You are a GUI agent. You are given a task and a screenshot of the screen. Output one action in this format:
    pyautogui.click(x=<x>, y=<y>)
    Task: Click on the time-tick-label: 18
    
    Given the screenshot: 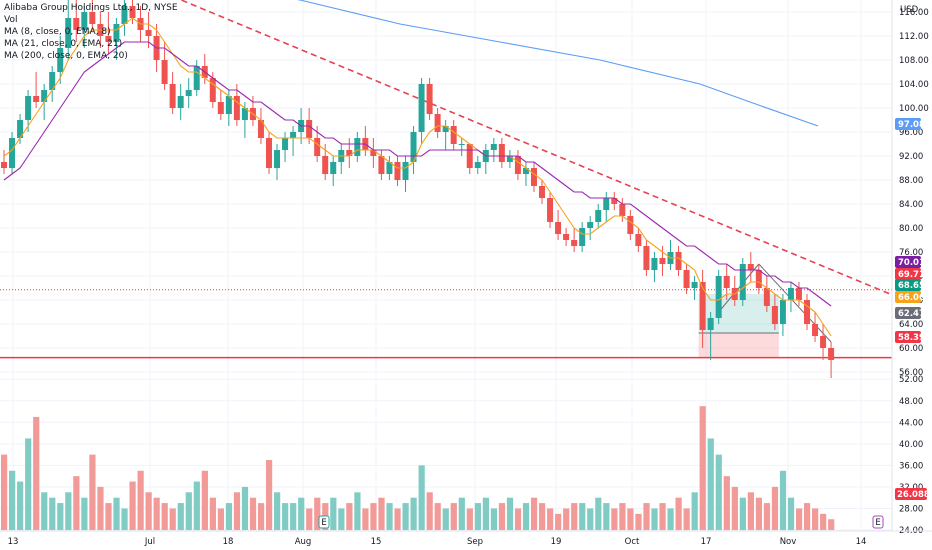 What is the action you would take?
    pyautogui.click(x=228, y=542)
    